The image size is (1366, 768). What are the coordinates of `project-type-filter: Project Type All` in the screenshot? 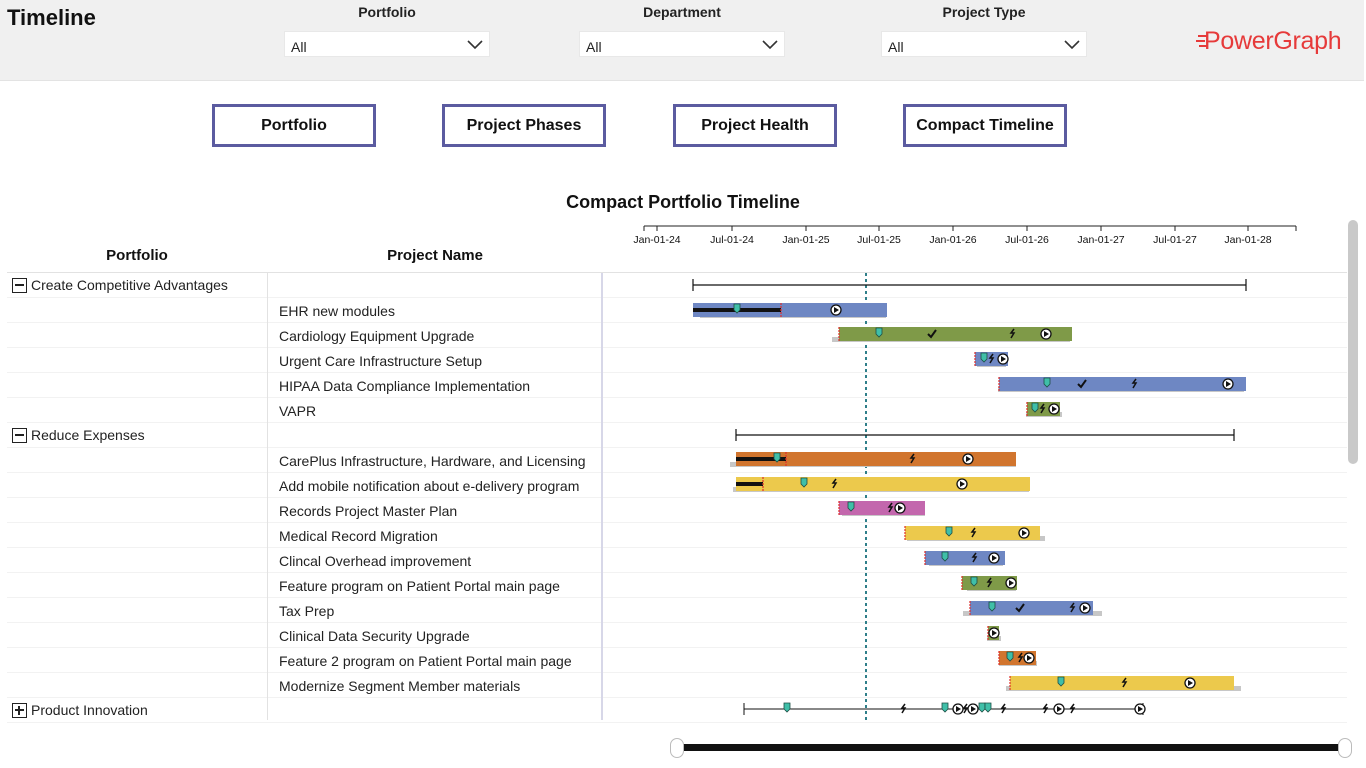 It's located at (984, 30).